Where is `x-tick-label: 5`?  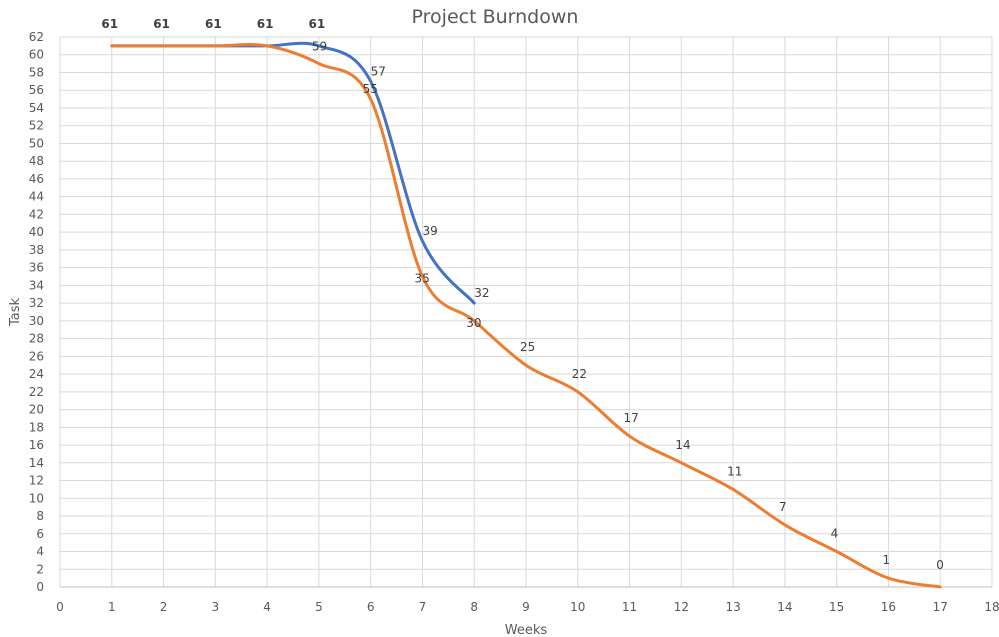 x-tick-label: 5 is located at coordinates (319, 607).